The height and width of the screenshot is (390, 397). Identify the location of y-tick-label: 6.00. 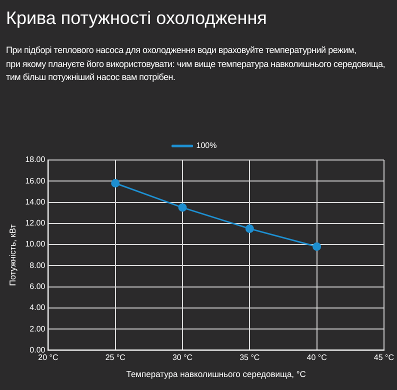
(38, 287).